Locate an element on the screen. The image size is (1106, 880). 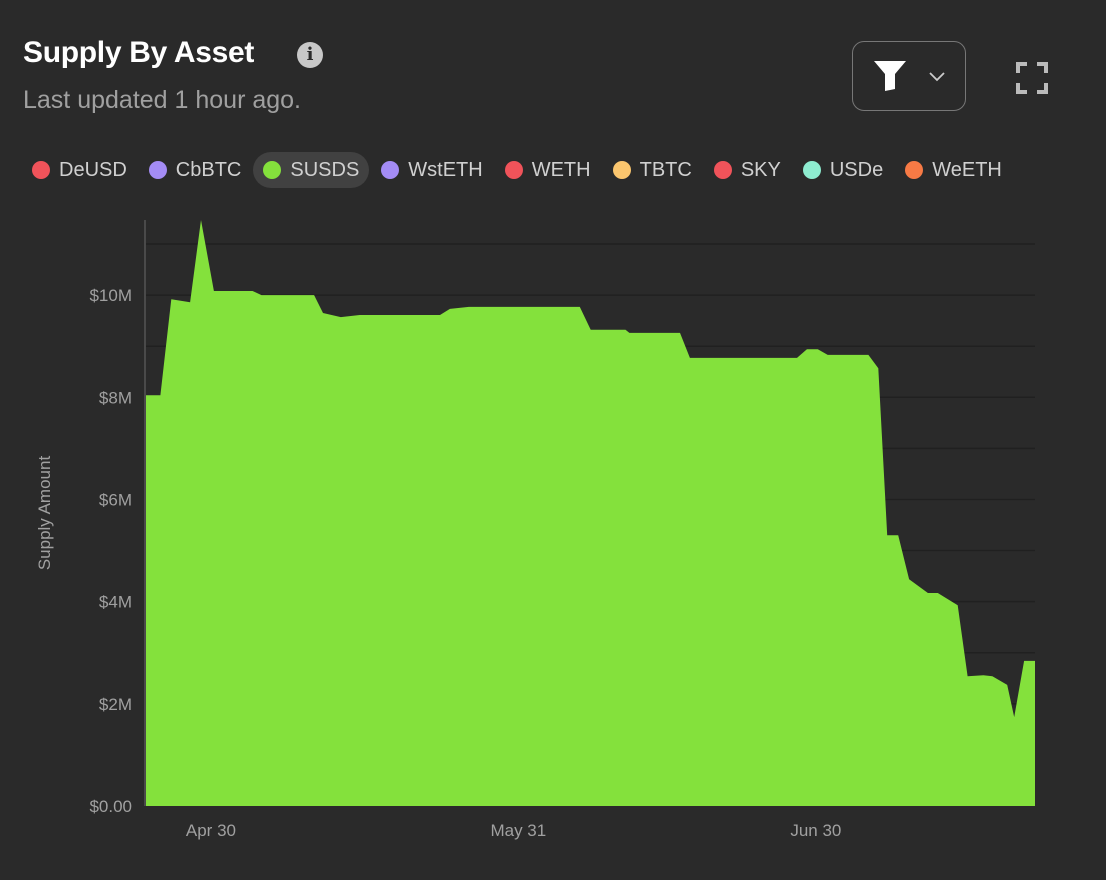
filter-dropdown-button is located at coordinates (909, 76).